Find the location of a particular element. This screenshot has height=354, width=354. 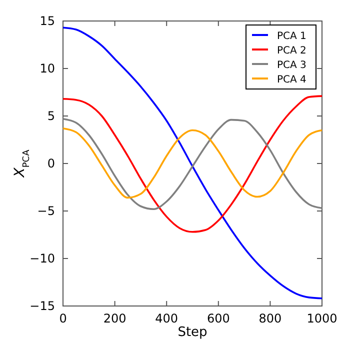

x-tick-label: 800 is located at coordinates (270, 319).